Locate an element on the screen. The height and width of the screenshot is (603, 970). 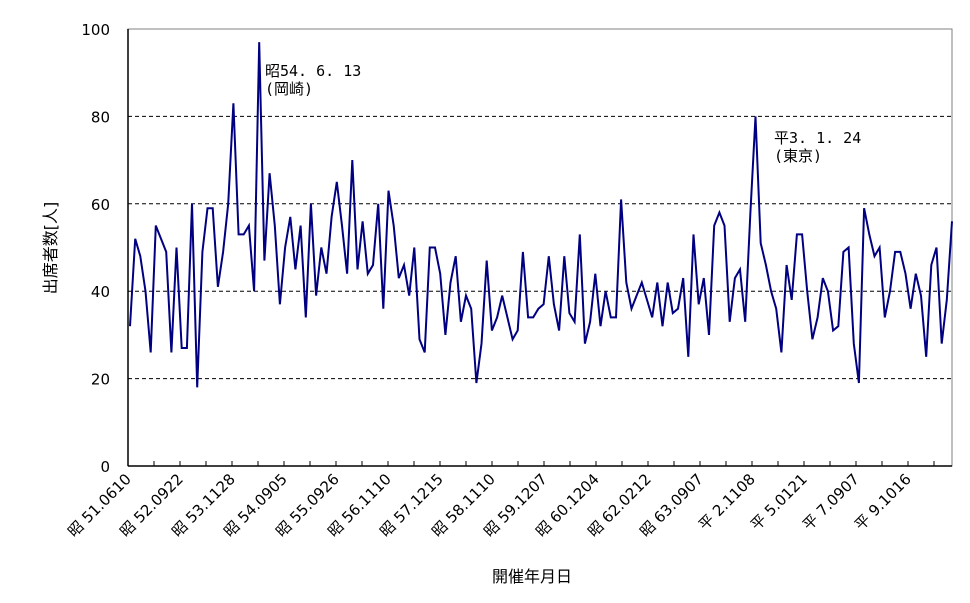
annotation-2-line2: (東京) is located at coordinates (798, 156).